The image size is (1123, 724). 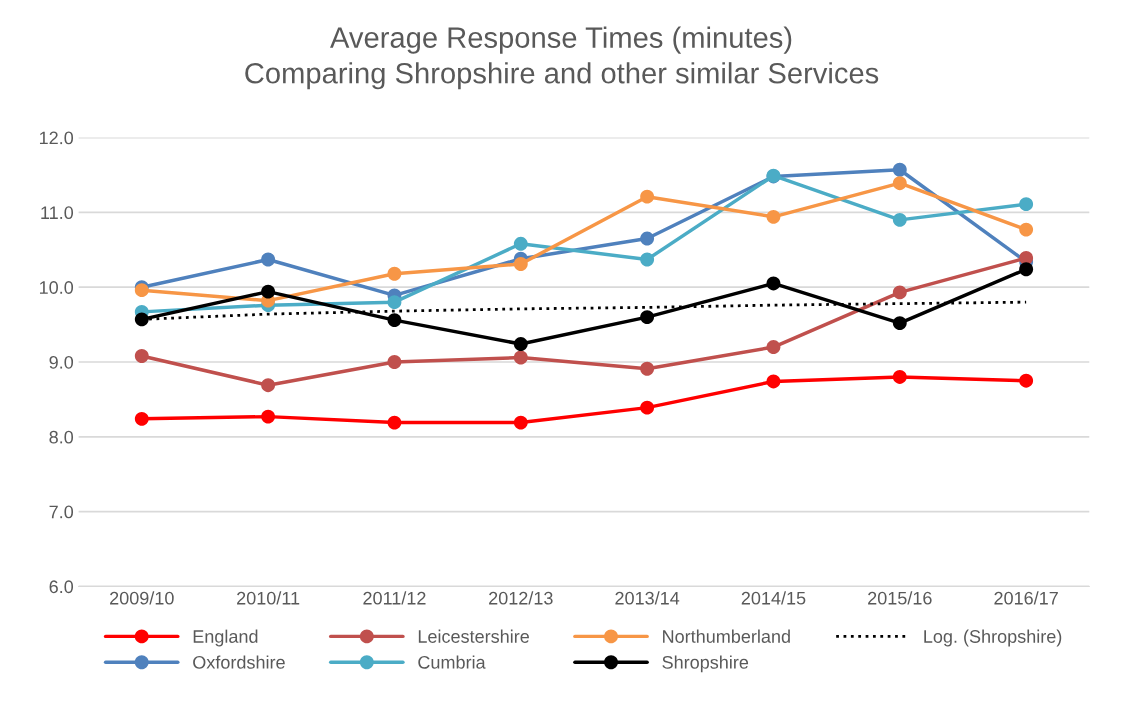 I want to click on chart-title: Average Response Times (minutes) Comparing Shropshire and other similar Services, so click(x=562, y=58).